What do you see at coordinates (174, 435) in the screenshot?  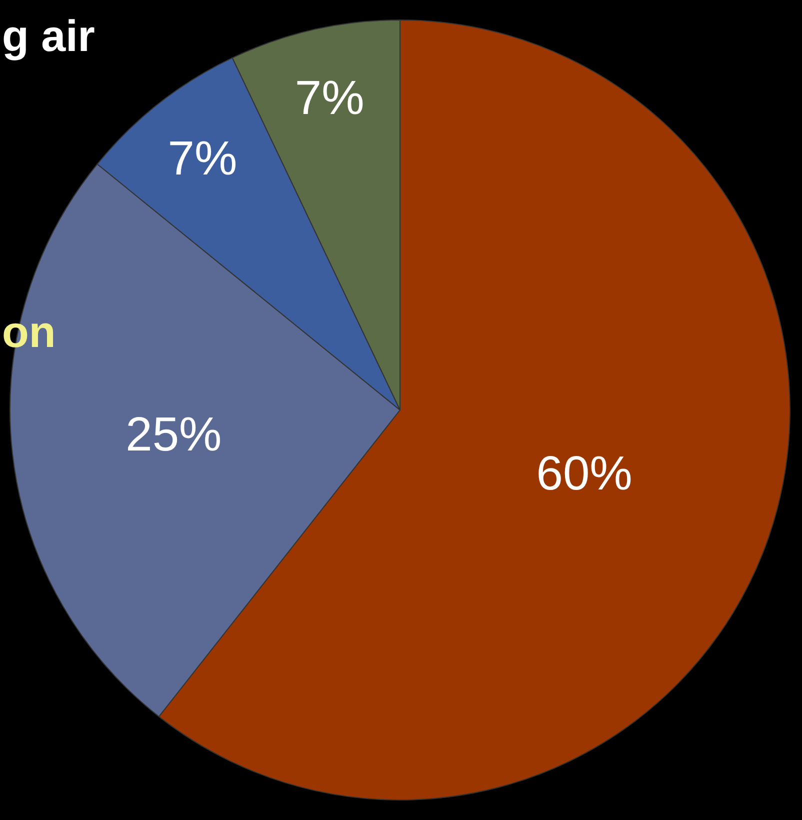 I see `data-label: 25%` at bounding box center [174, 435].